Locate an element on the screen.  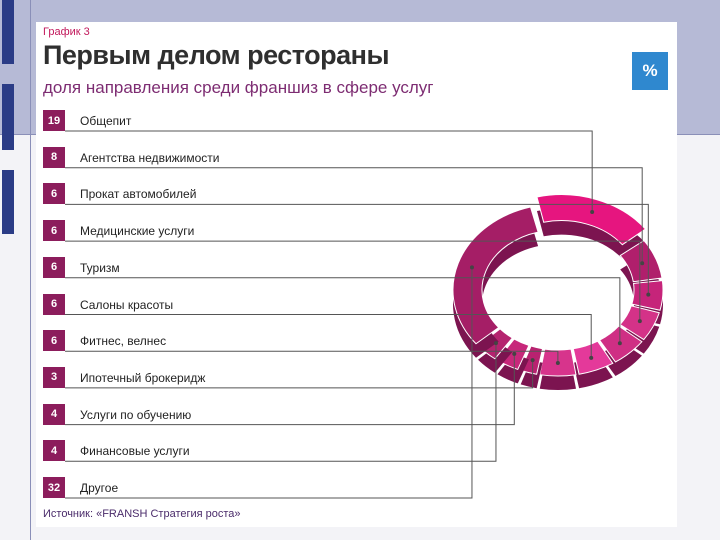
donut-slice is located at coordinates (591, 226).